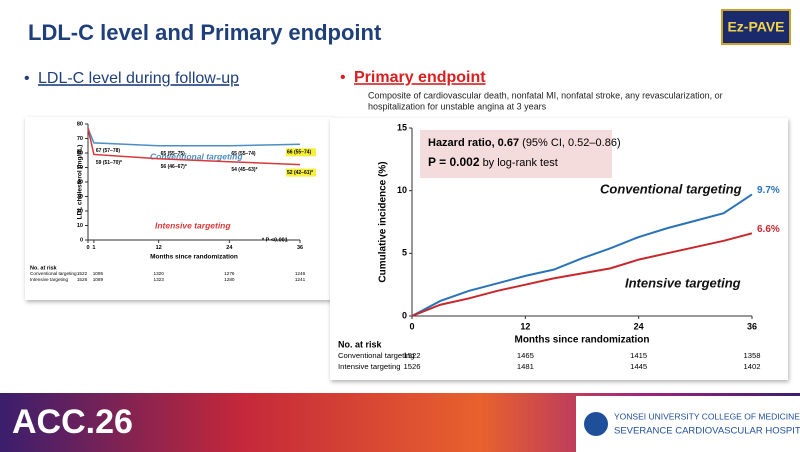  What do you see at coordinates (138, 78) in the screenshot?
I see `left-heading: LDL-C level during follow-up` at bounding box center [138, 78].